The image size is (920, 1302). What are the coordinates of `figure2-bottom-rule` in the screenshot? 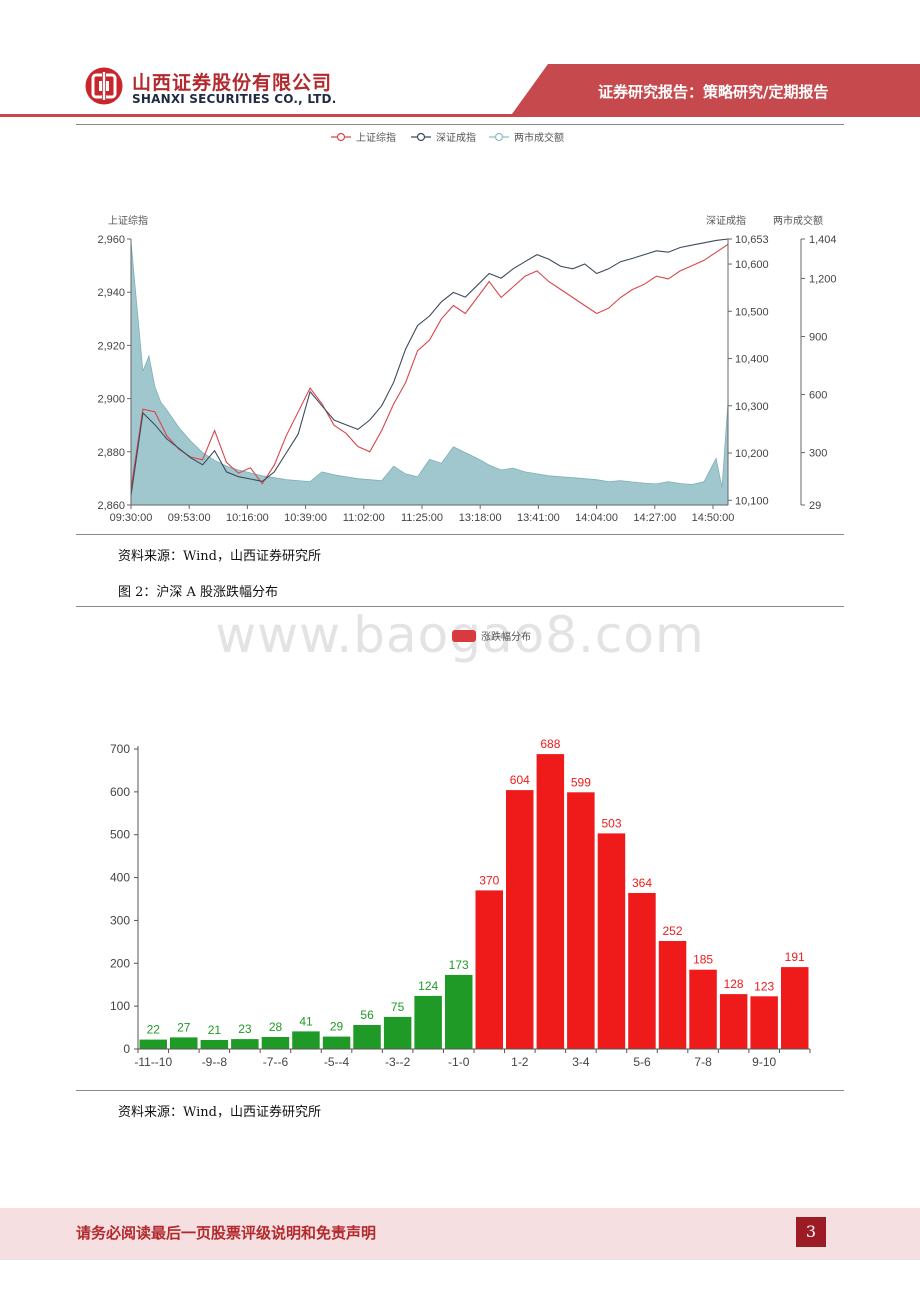 It's located at (460, 1090).